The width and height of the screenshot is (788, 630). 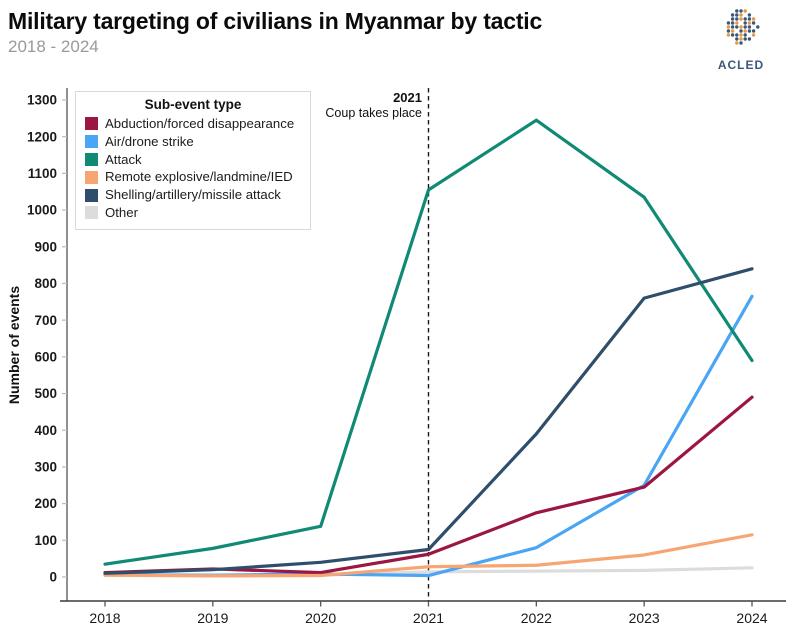 I want to click on y-tick-label: 600, so click(x=45, y=356).